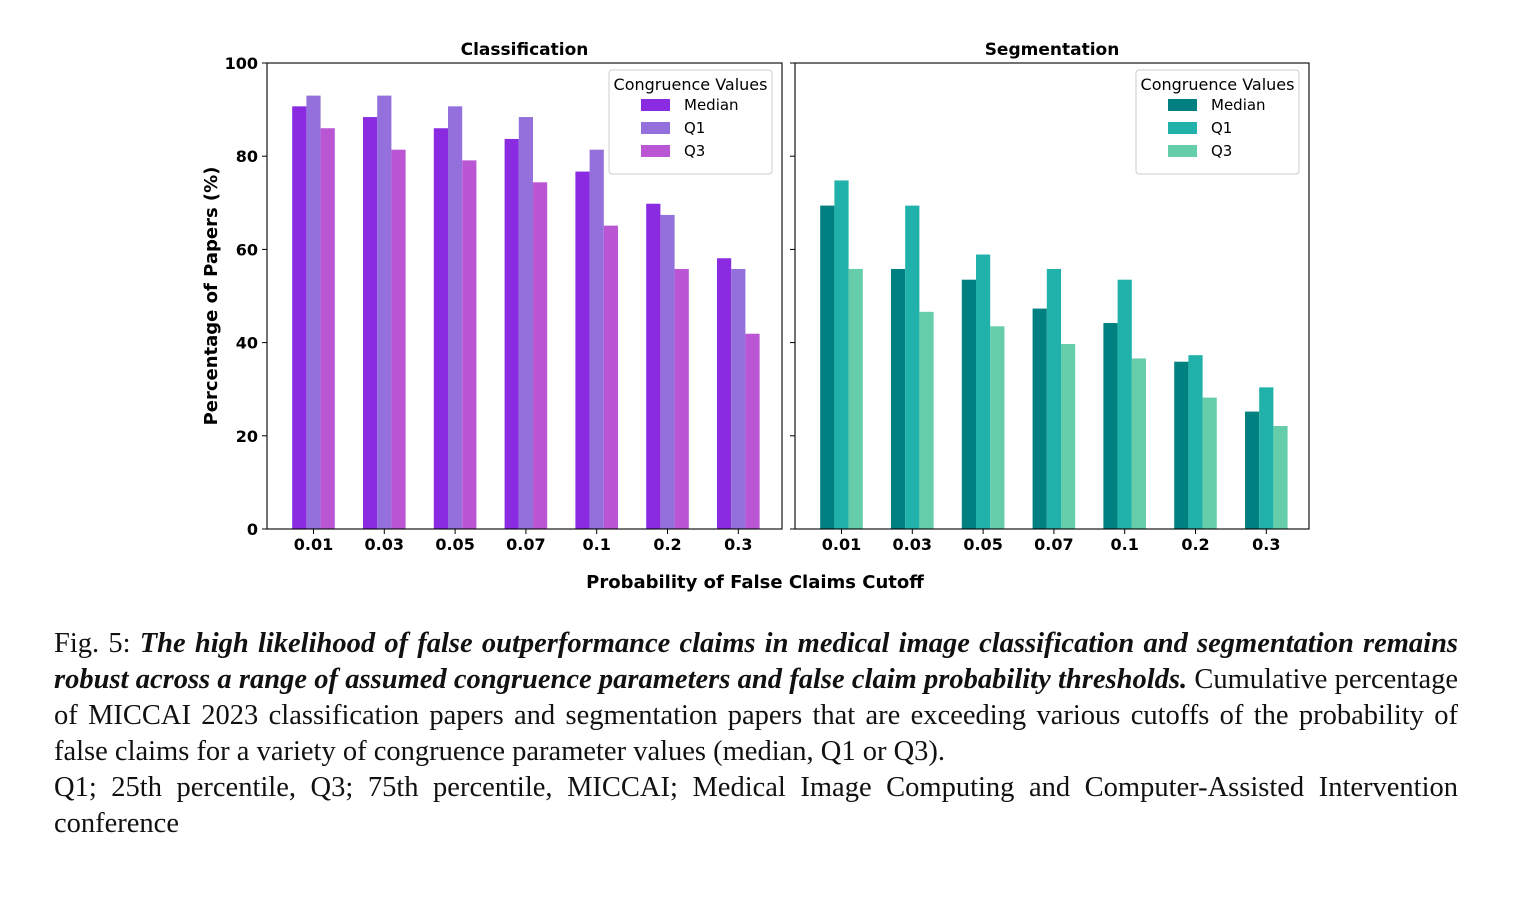  I want to click on classification-bar-median-0.3, so click(724, 393).